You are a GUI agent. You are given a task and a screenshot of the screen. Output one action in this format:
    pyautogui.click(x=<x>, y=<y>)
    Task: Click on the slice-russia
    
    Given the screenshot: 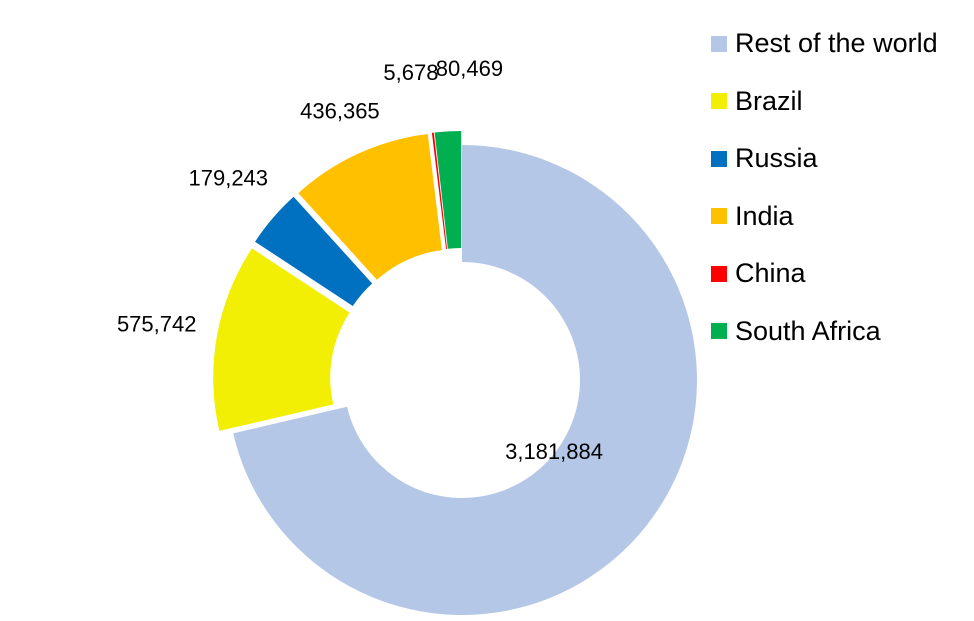 What is the action you would take?
    pyautogui.click(x=314, y=251)
    